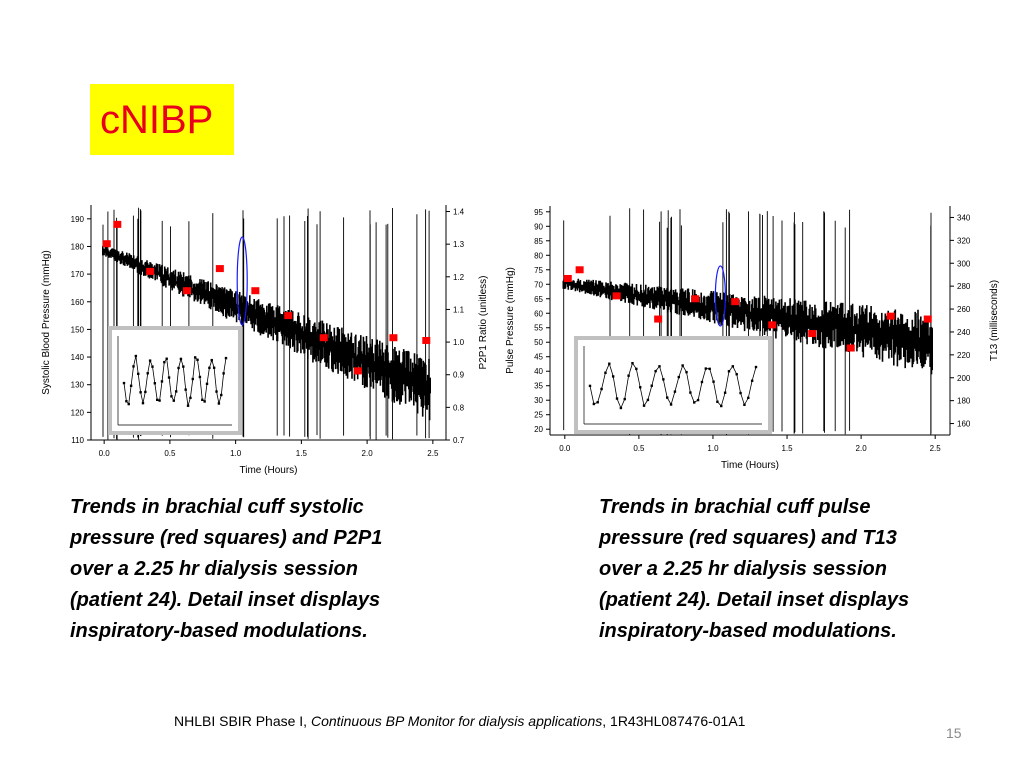 The image size is (1024, 768). Describe the element at coordinates (78, 385) in the screenshot. I see `y-tick-label: 130` at that location.